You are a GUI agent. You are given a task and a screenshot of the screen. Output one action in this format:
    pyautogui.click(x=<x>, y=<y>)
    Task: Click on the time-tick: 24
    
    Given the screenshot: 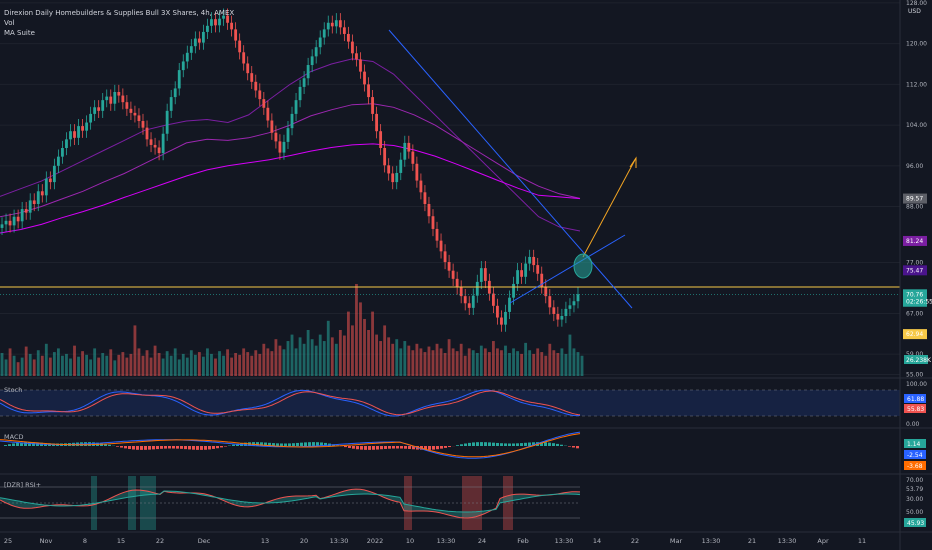 What is the action you would take?
    pyautogui.click(x=482, y=541)
    